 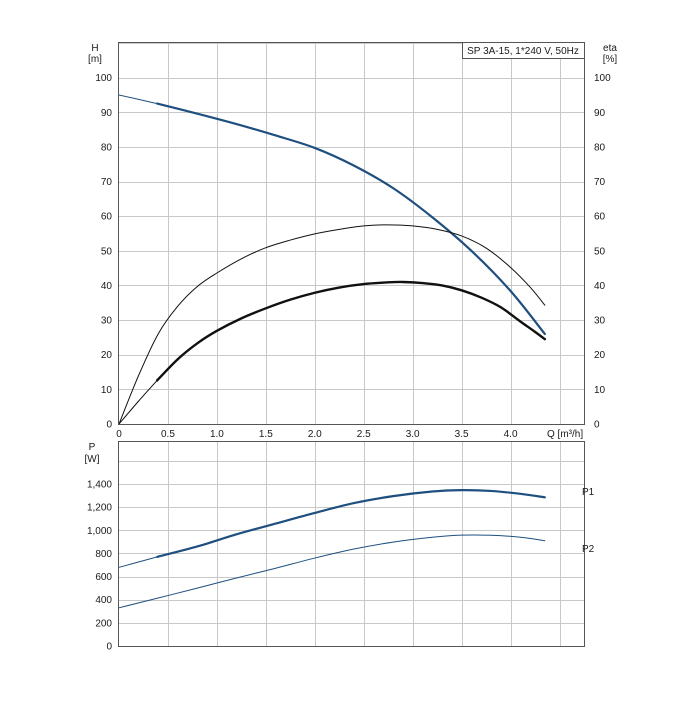 I want to click on p-tick-label: 1,200, so click(x=99, y=508).